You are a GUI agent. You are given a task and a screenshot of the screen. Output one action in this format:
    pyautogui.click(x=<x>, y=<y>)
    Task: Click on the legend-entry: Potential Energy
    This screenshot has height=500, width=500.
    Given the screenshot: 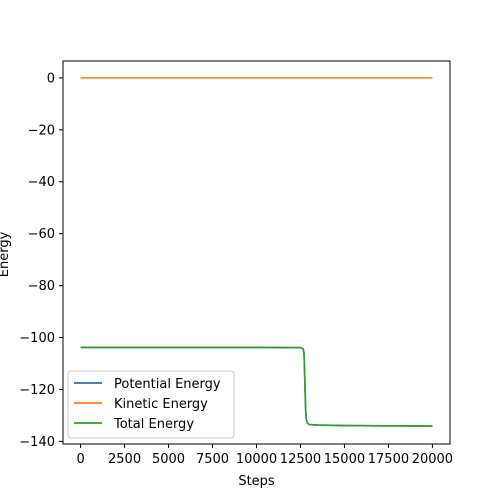 What is the action you would take?
    pyautogui.click(x=167, y=384)
    